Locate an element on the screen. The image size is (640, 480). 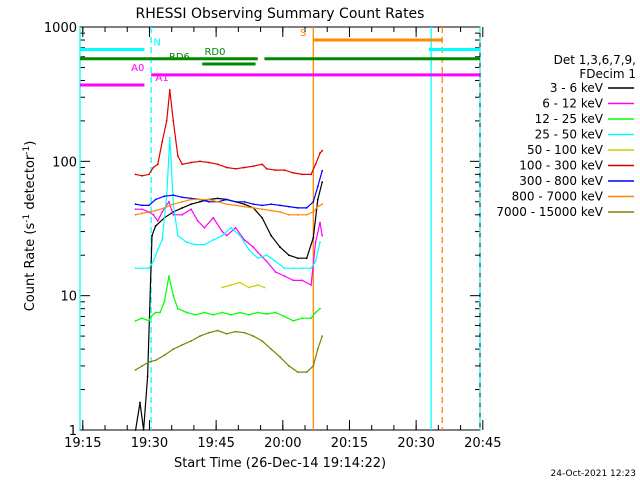
legend-label: 25 - 50 keV is located at coordinates (569, 135).